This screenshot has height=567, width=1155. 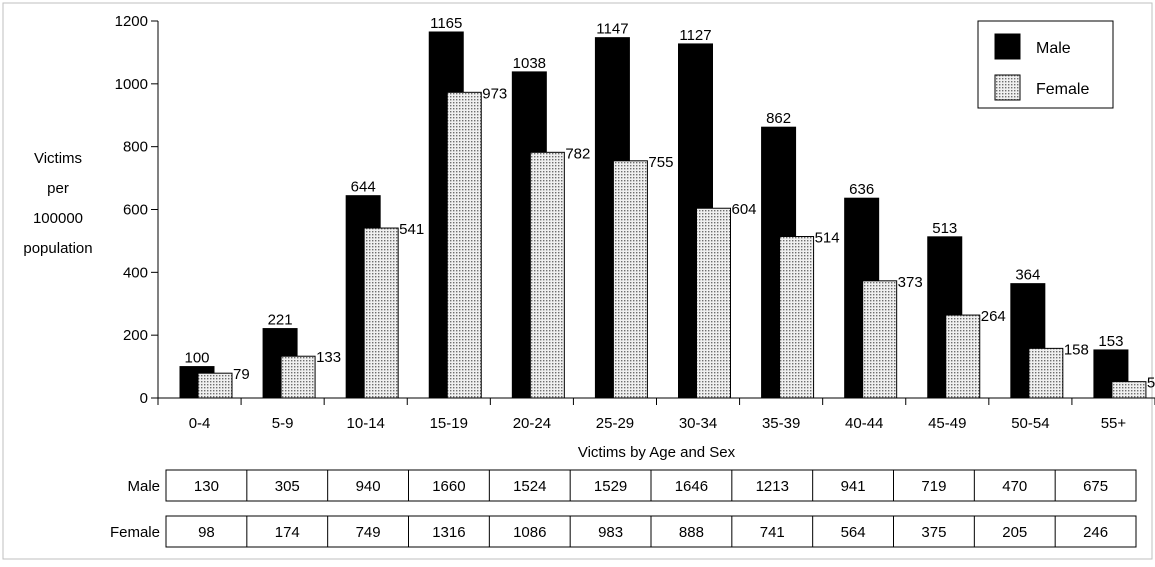 I want to click on table-cell: 675, so click(x=1095, y=486).